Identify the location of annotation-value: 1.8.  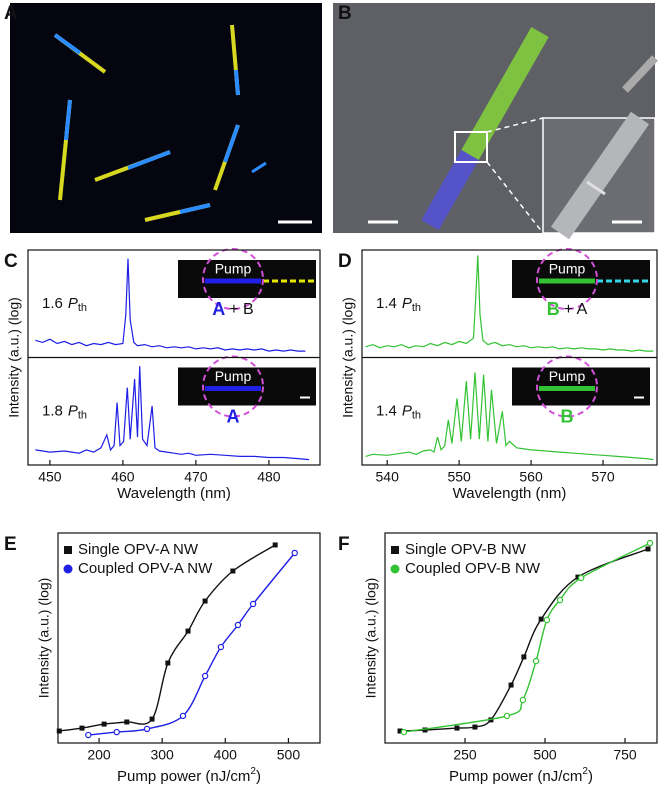
(52, 410).